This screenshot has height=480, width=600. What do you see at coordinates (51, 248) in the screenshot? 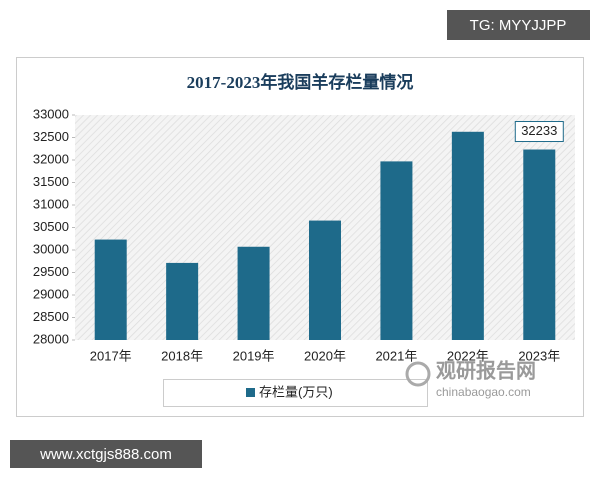
I see `y-tick-label: 30000` at bounding box center [51, 248].